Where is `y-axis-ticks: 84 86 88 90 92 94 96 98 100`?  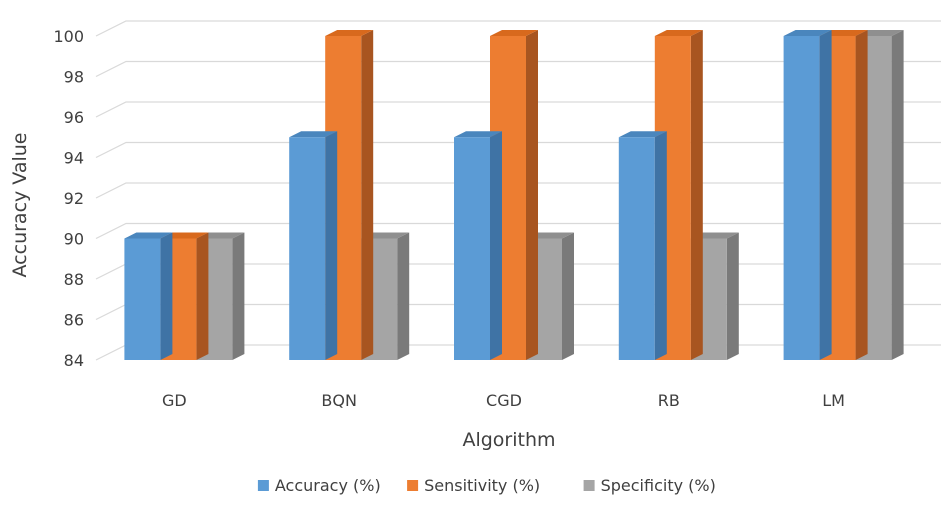
y-axis-ticks: 84 86 88 90 92 94 96 98 100 is located at coordinates (68, 198).